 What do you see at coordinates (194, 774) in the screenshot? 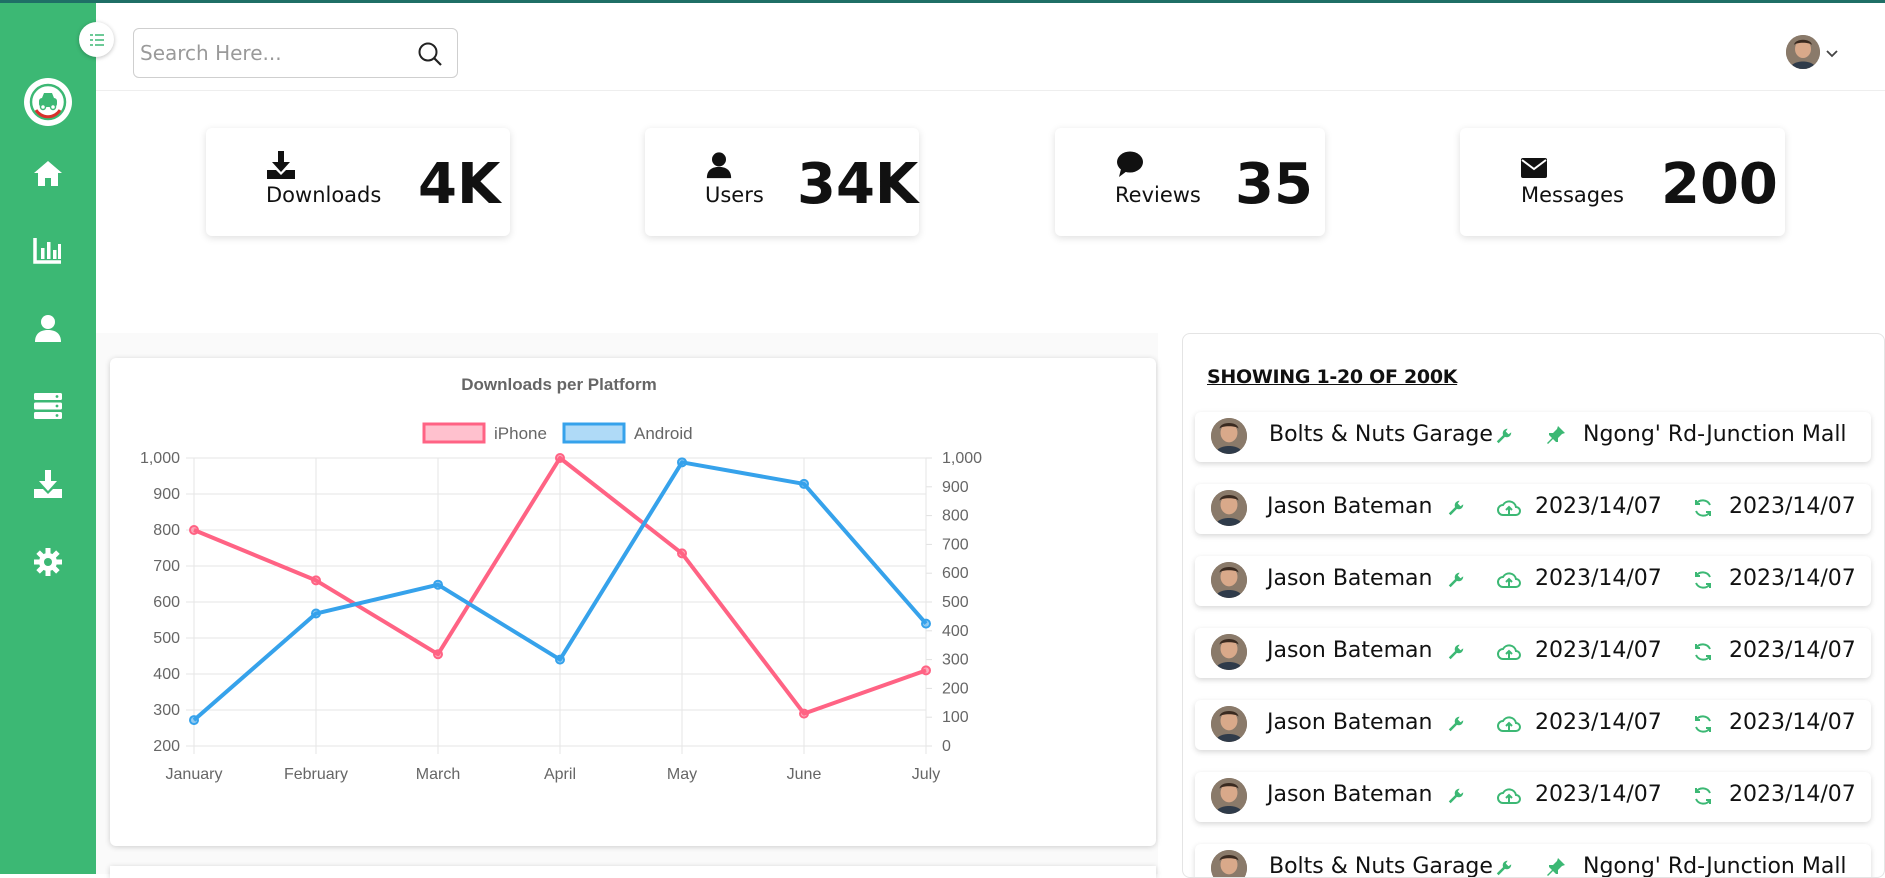
I see `x-tick: January` at bounding box center [194, 774].